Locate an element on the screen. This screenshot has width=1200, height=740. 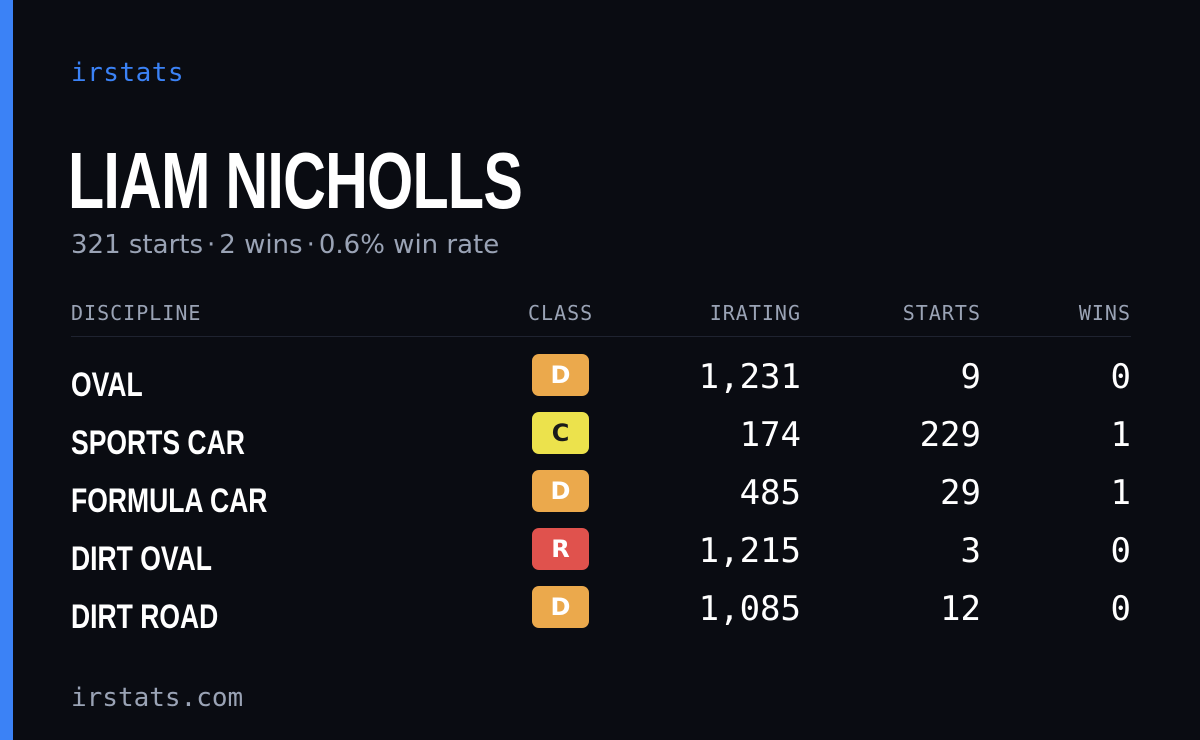
brand-logo: irstats is located at coordinates (128, 73).